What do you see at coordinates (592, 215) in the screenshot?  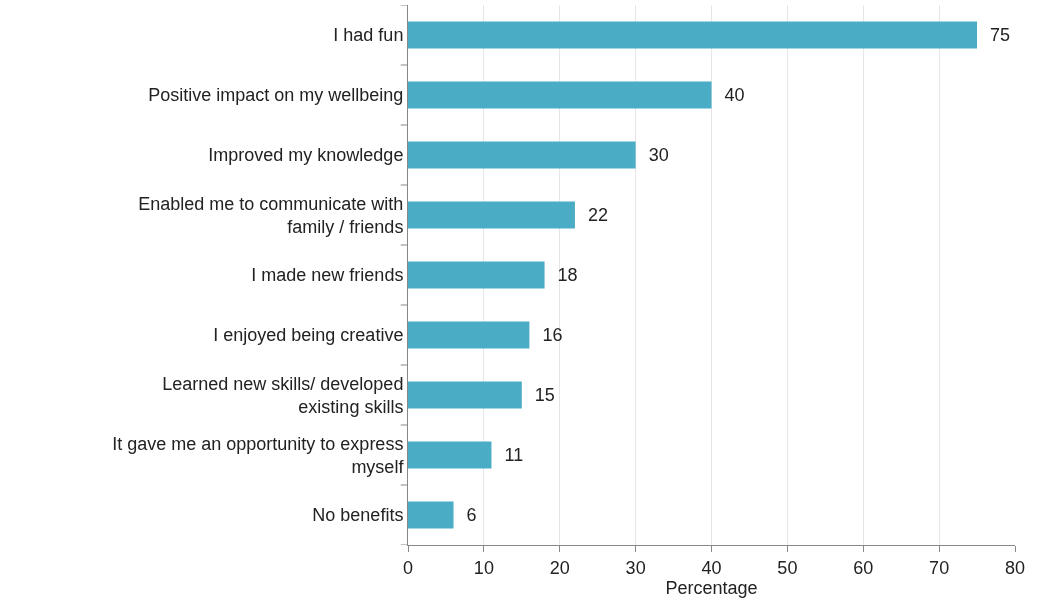 I see `data-label: 22` at bounding box center [592, 215].